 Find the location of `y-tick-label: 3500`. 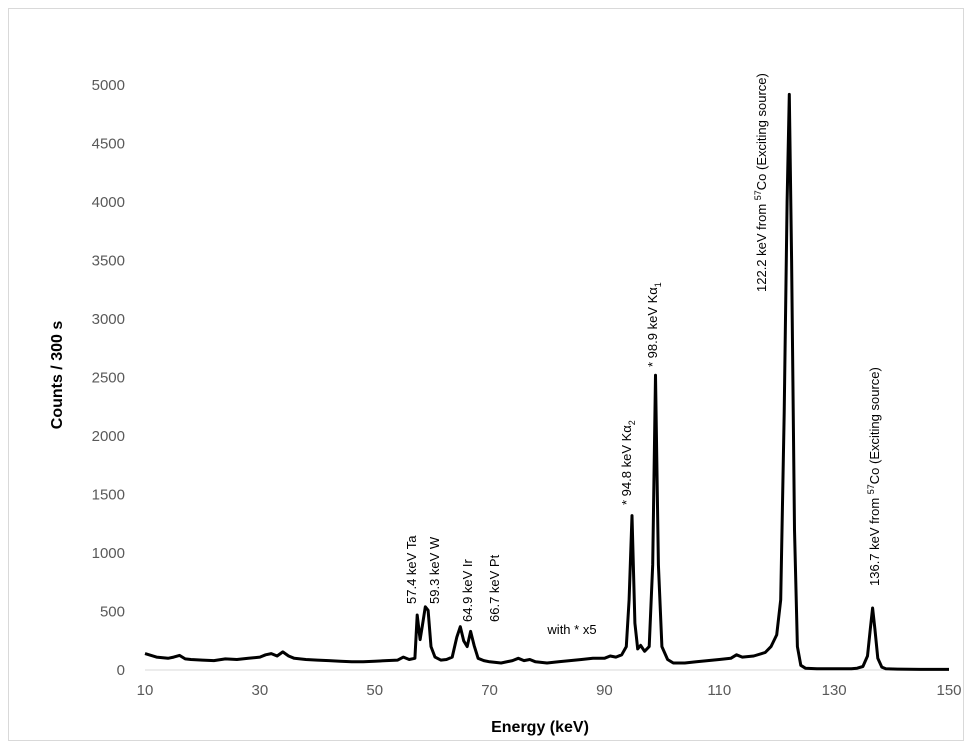

y-tick-label: 3500 is located at coordinates (108, 261).